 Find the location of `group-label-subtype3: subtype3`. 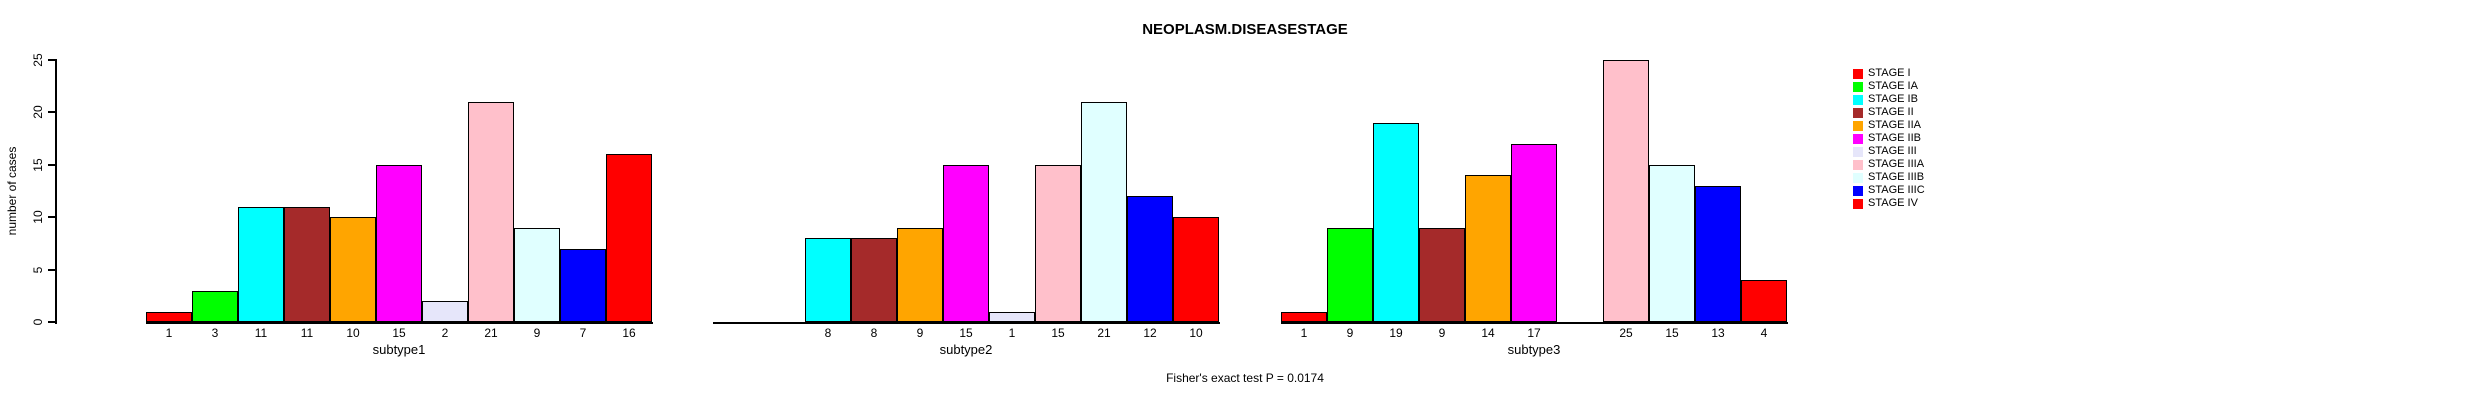

group-label-subtype3: subtype3 is located at coordinates (1534, 349).